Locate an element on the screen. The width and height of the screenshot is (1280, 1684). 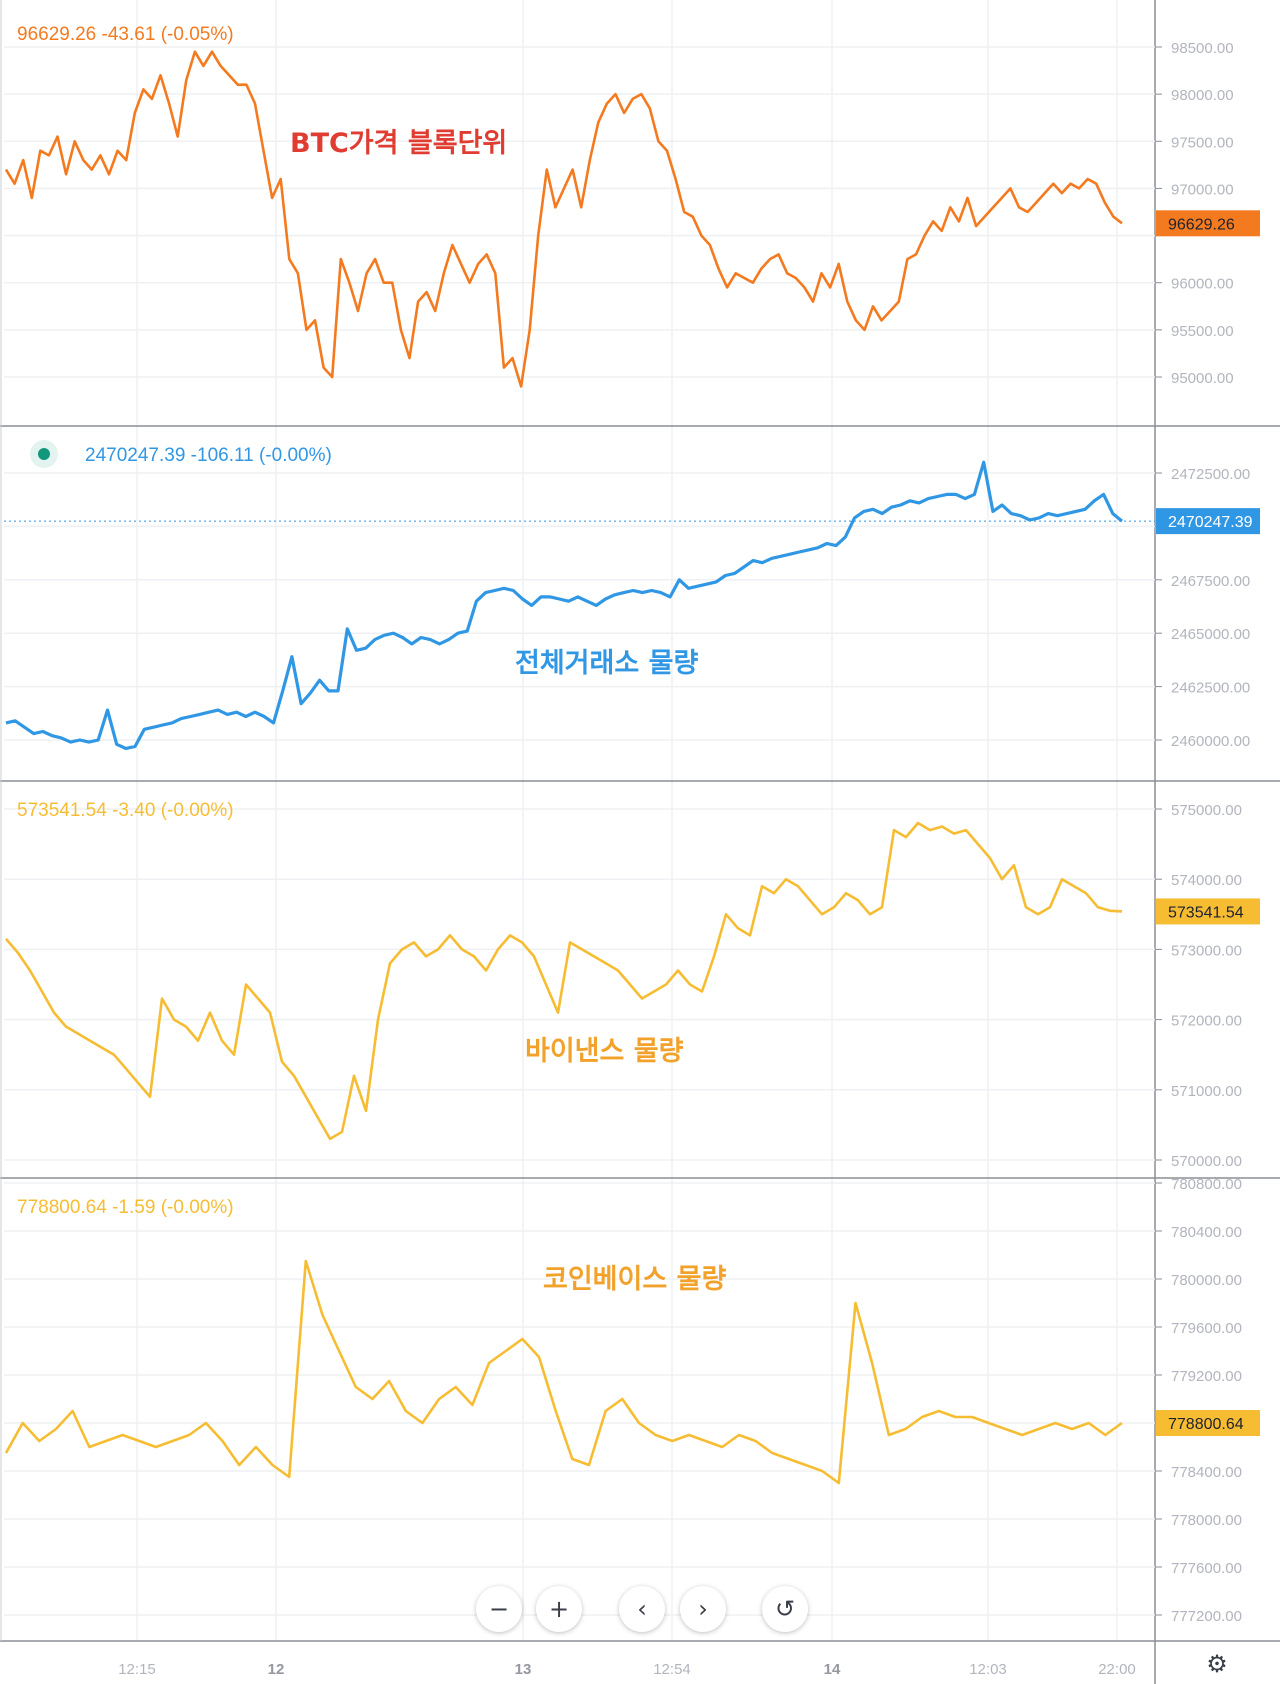
legend-value: 573541.54 is located at coordinates (64, 810).